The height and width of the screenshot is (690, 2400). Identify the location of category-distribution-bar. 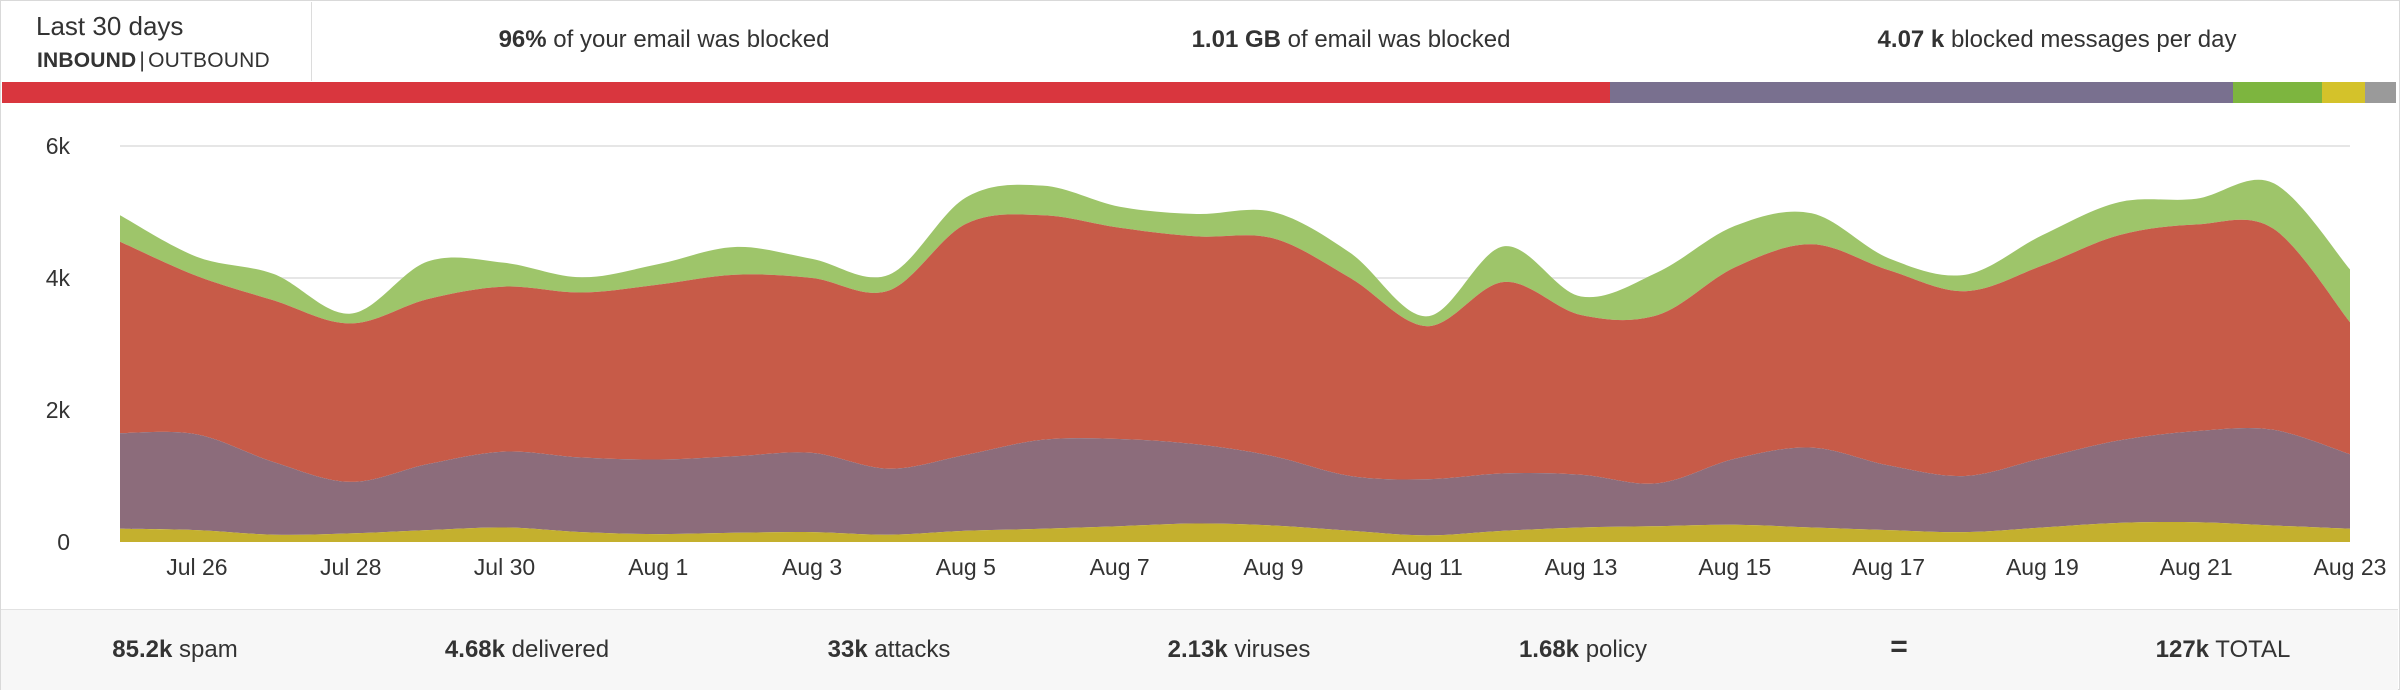
(1199, 92).